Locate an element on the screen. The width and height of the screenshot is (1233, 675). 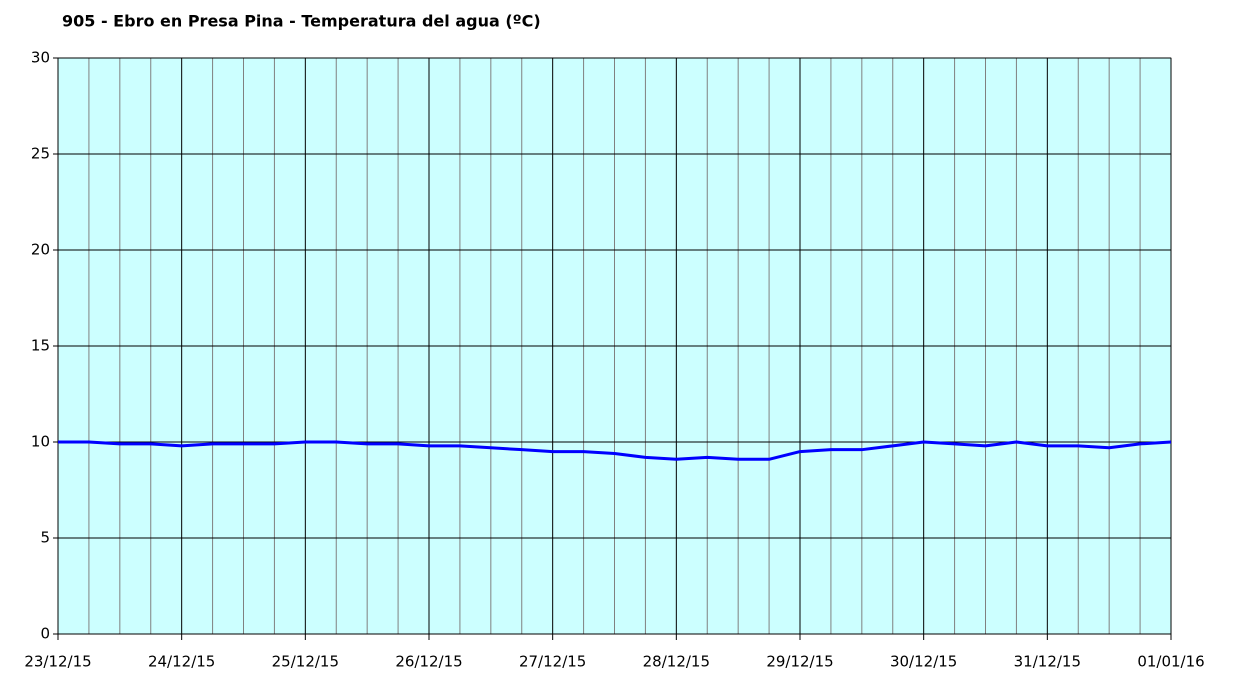
data-line is located at coordinates (615, 450).